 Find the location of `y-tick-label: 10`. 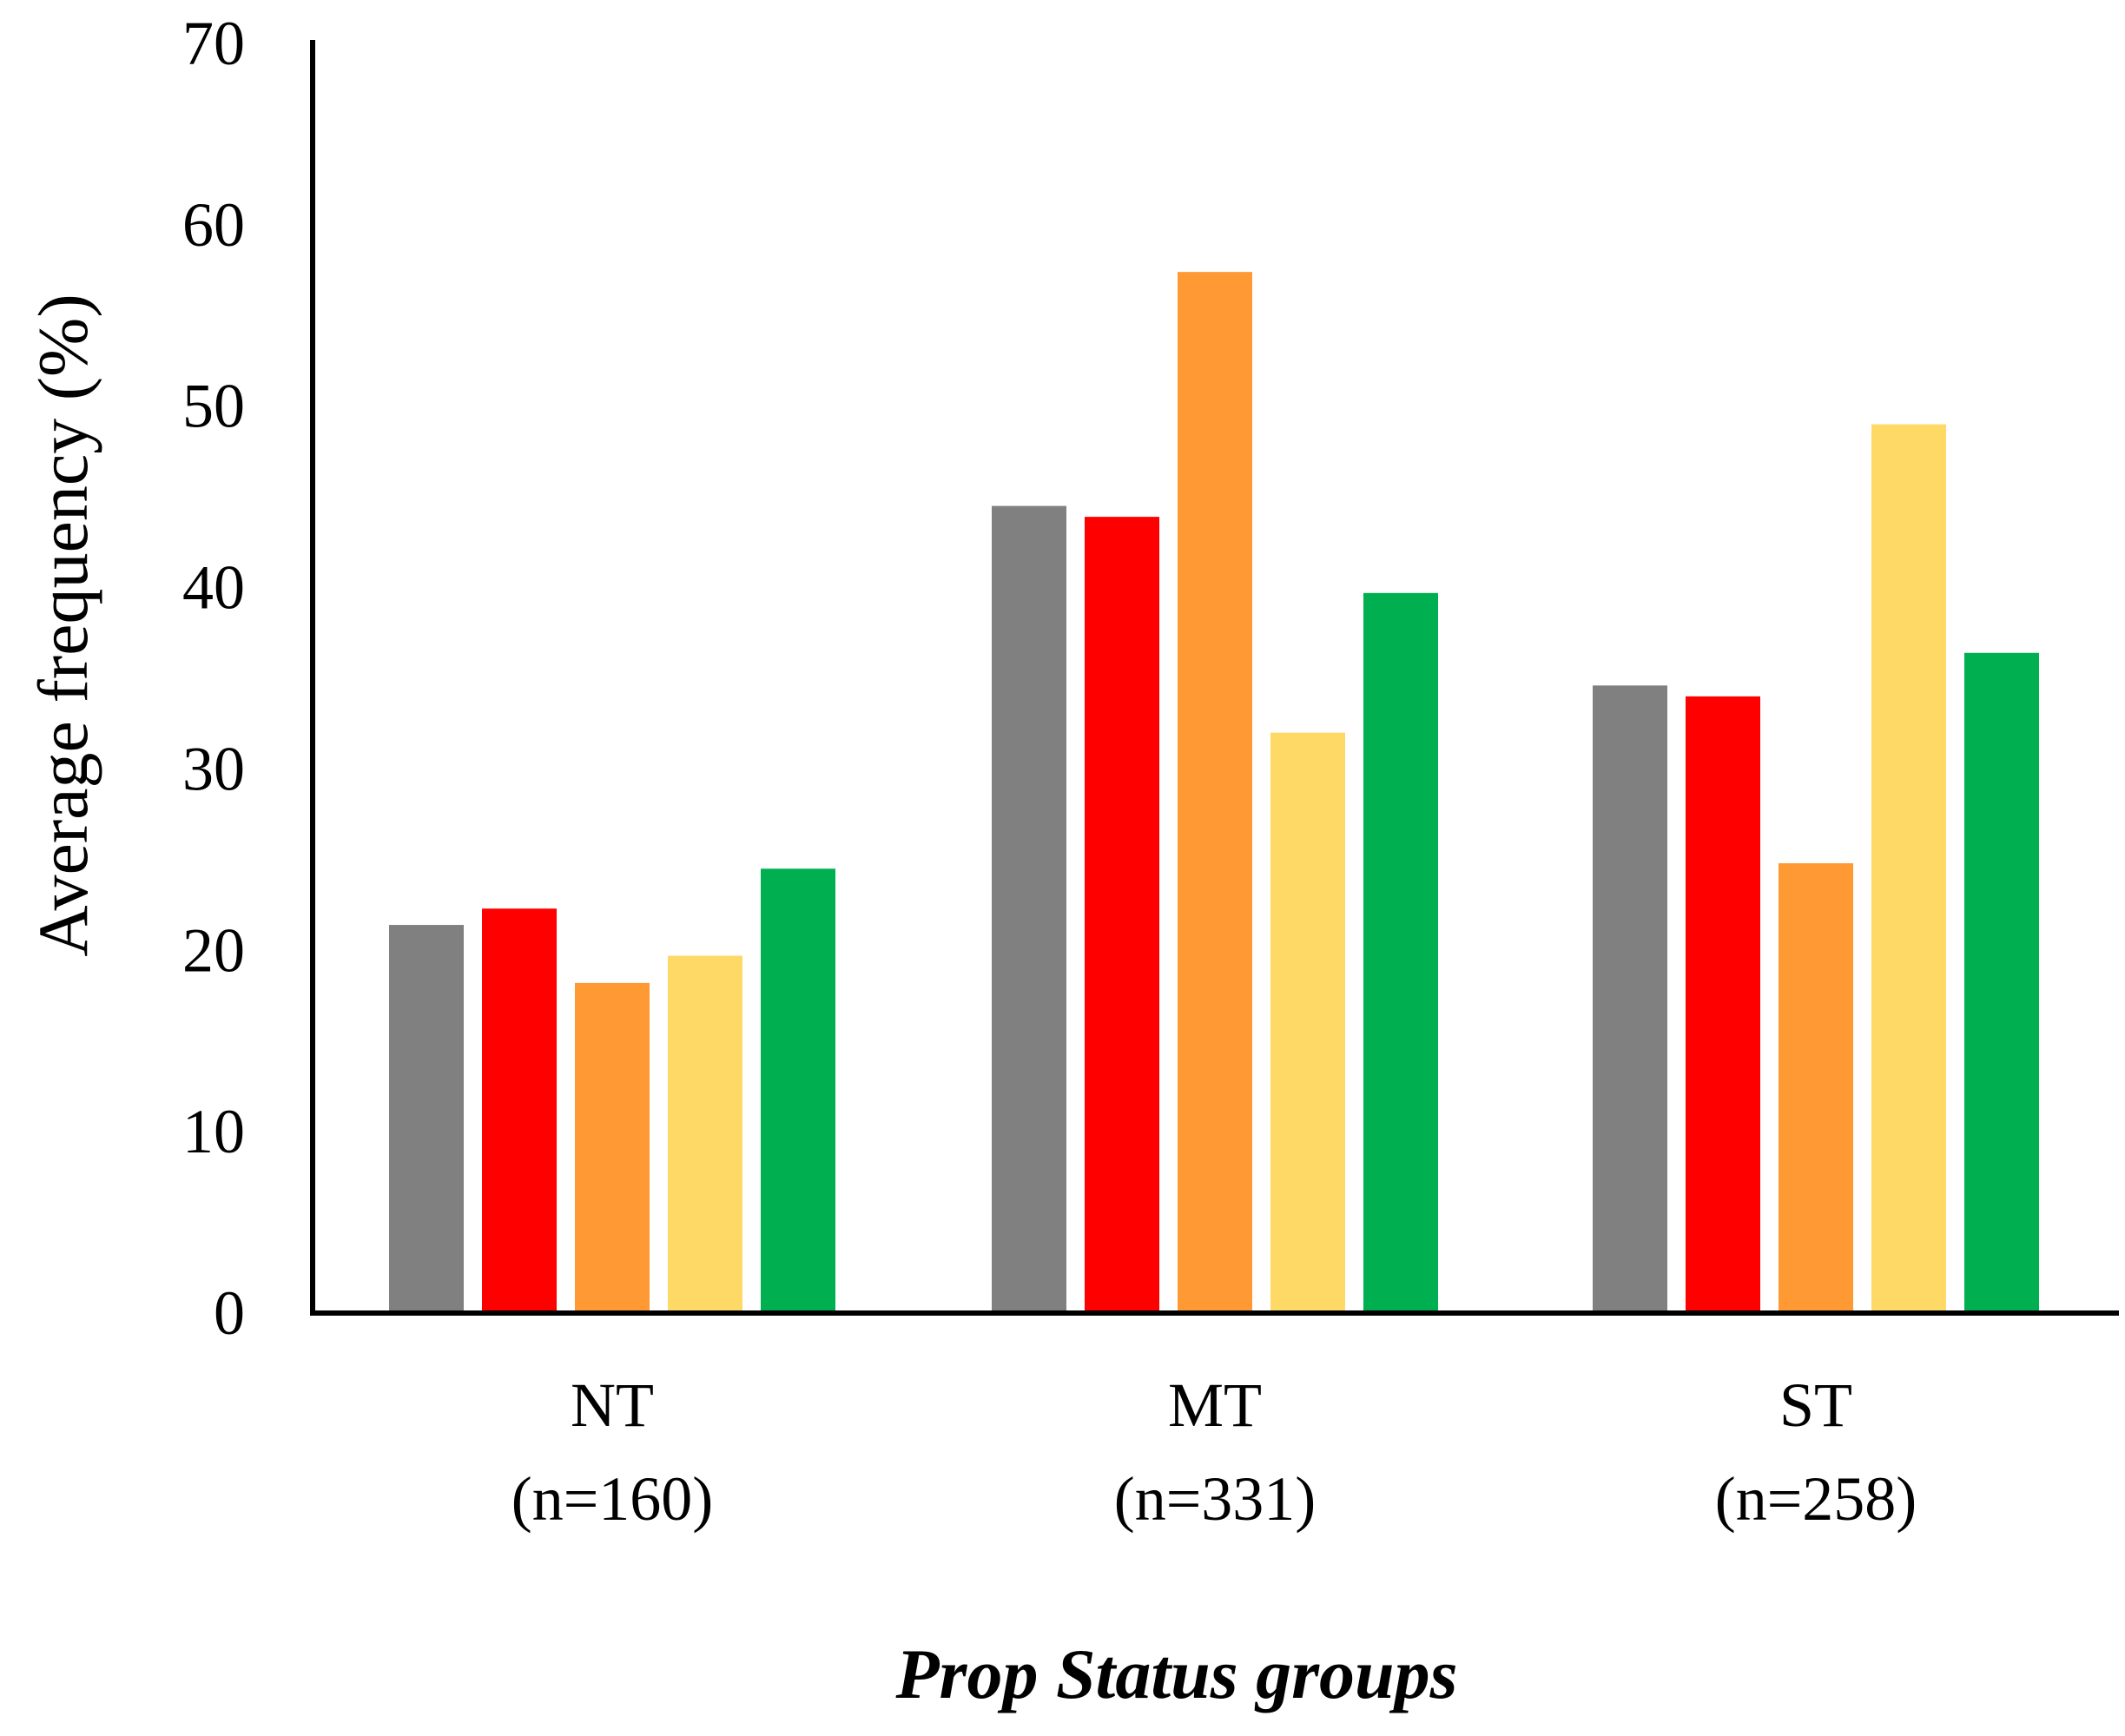

y-tick-label: 10 is located at coordinates (213, 1131).